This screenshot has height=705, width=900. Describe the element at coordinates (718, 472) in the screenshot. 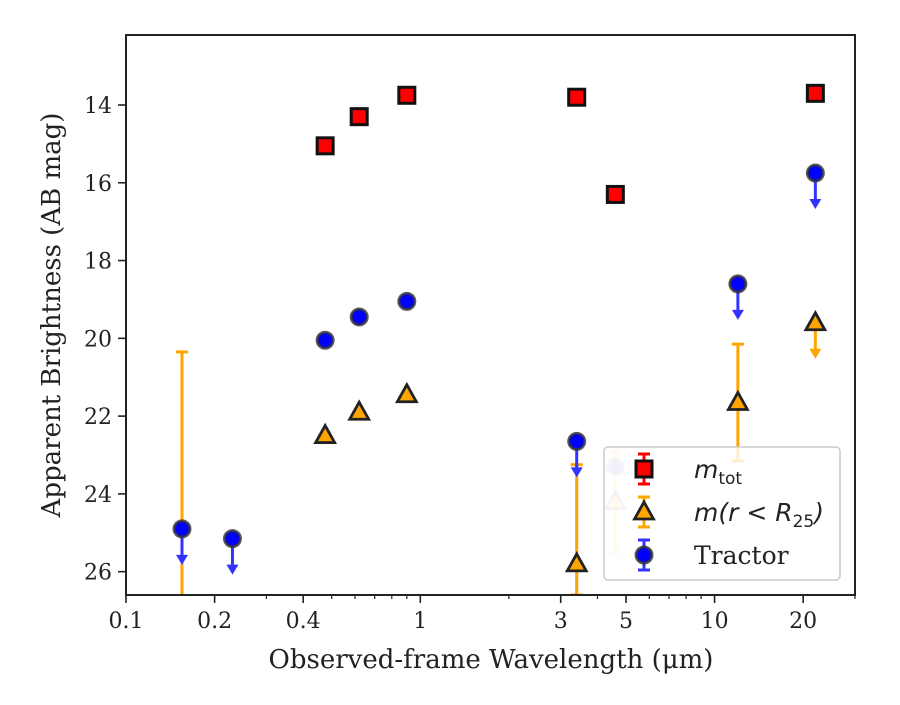

I see `legend-label: mtot` at that location.